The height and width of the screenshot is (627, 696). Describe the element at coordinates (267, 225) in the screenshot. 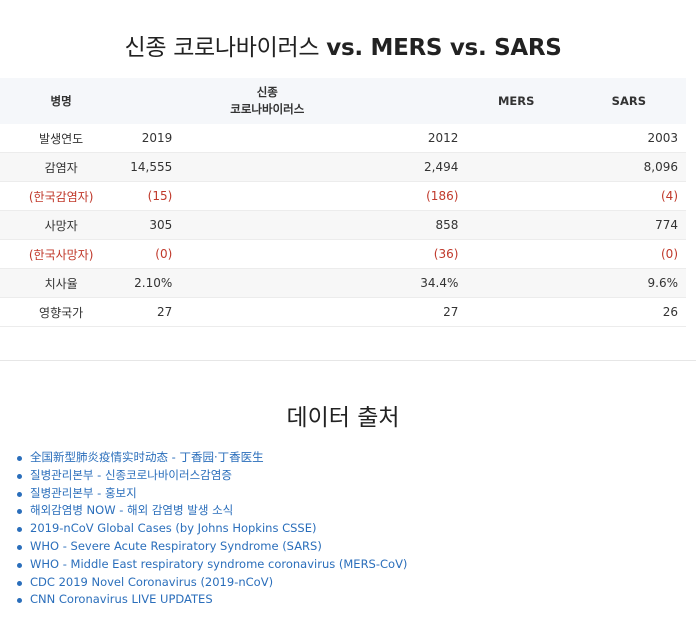

I see `cell-ncov: 305` at that location.